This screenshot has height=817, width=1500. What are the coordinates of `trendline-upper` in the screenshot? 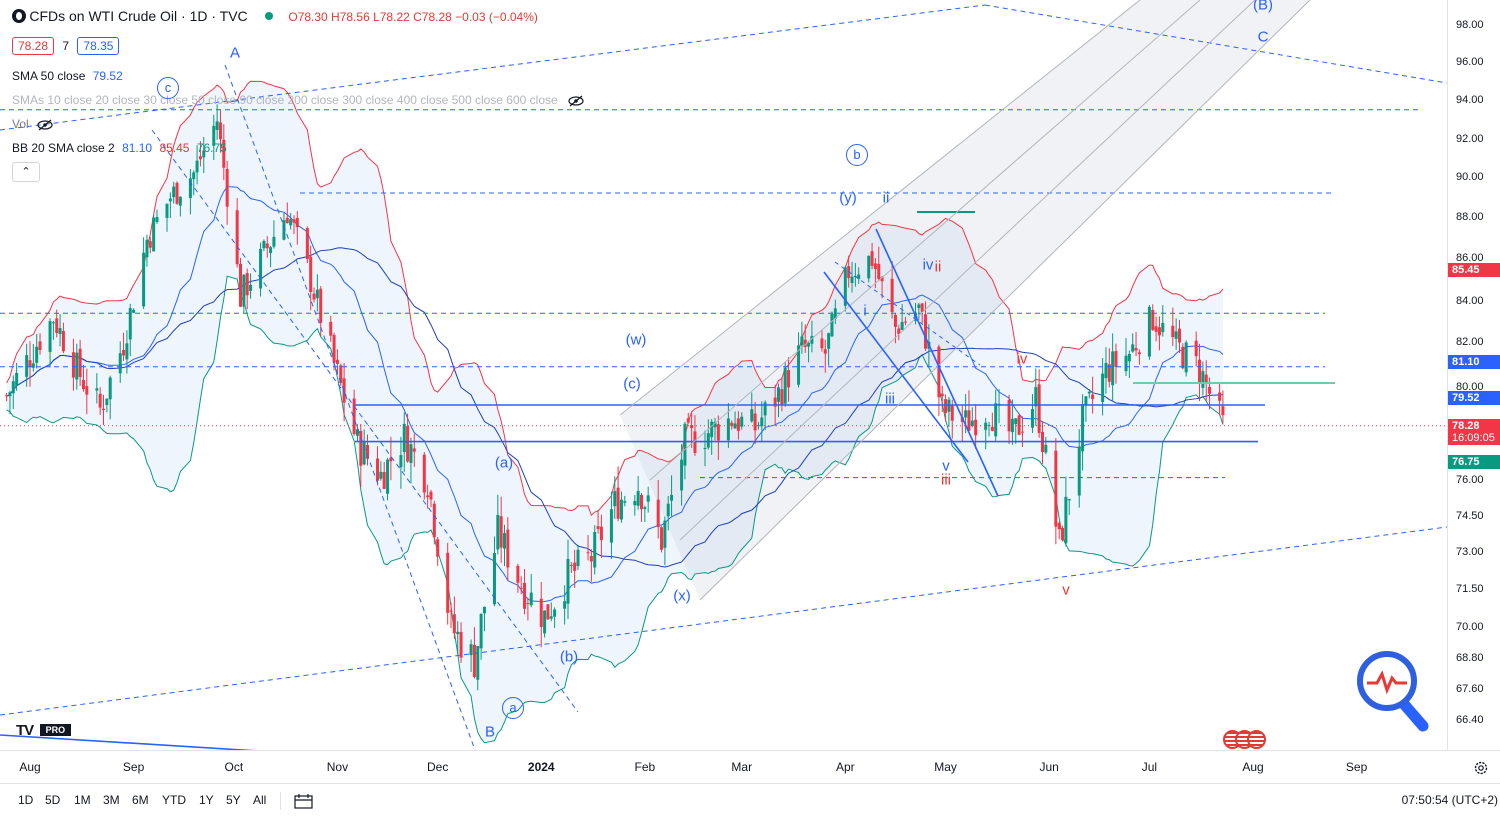 It's located at (493, 67).